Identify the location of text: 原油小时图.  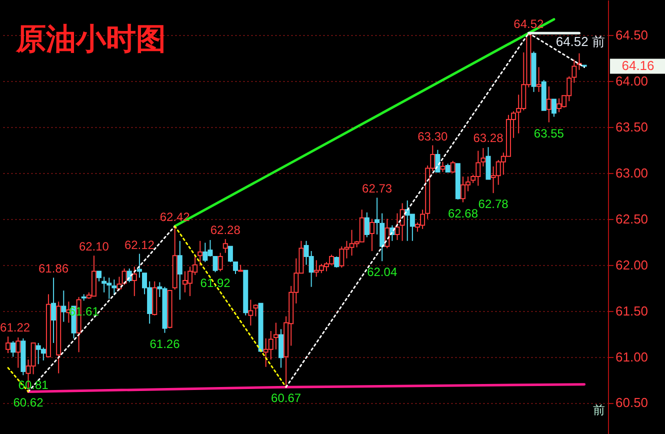
(90, 39).